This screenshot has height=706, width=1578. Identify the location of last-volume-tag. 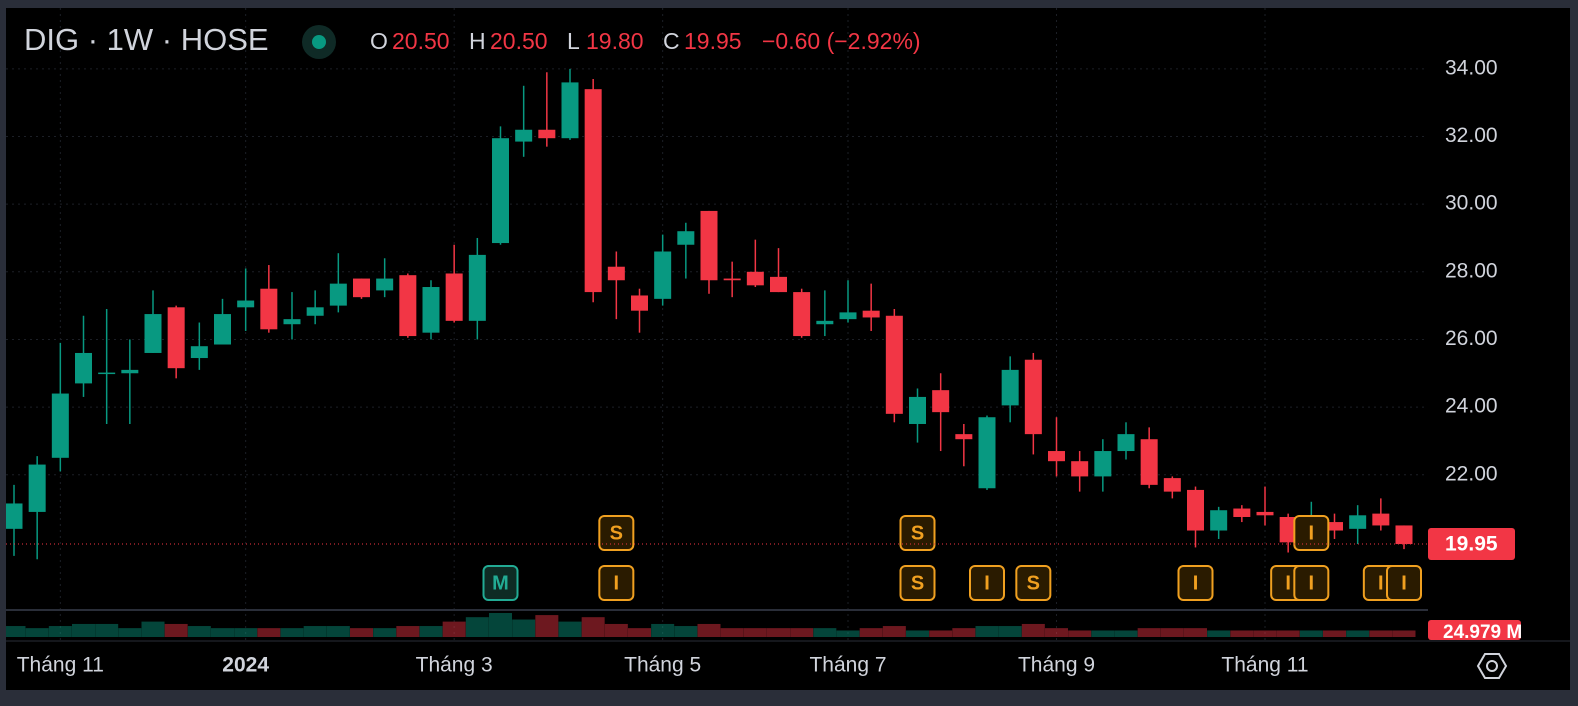
(1474, 630).